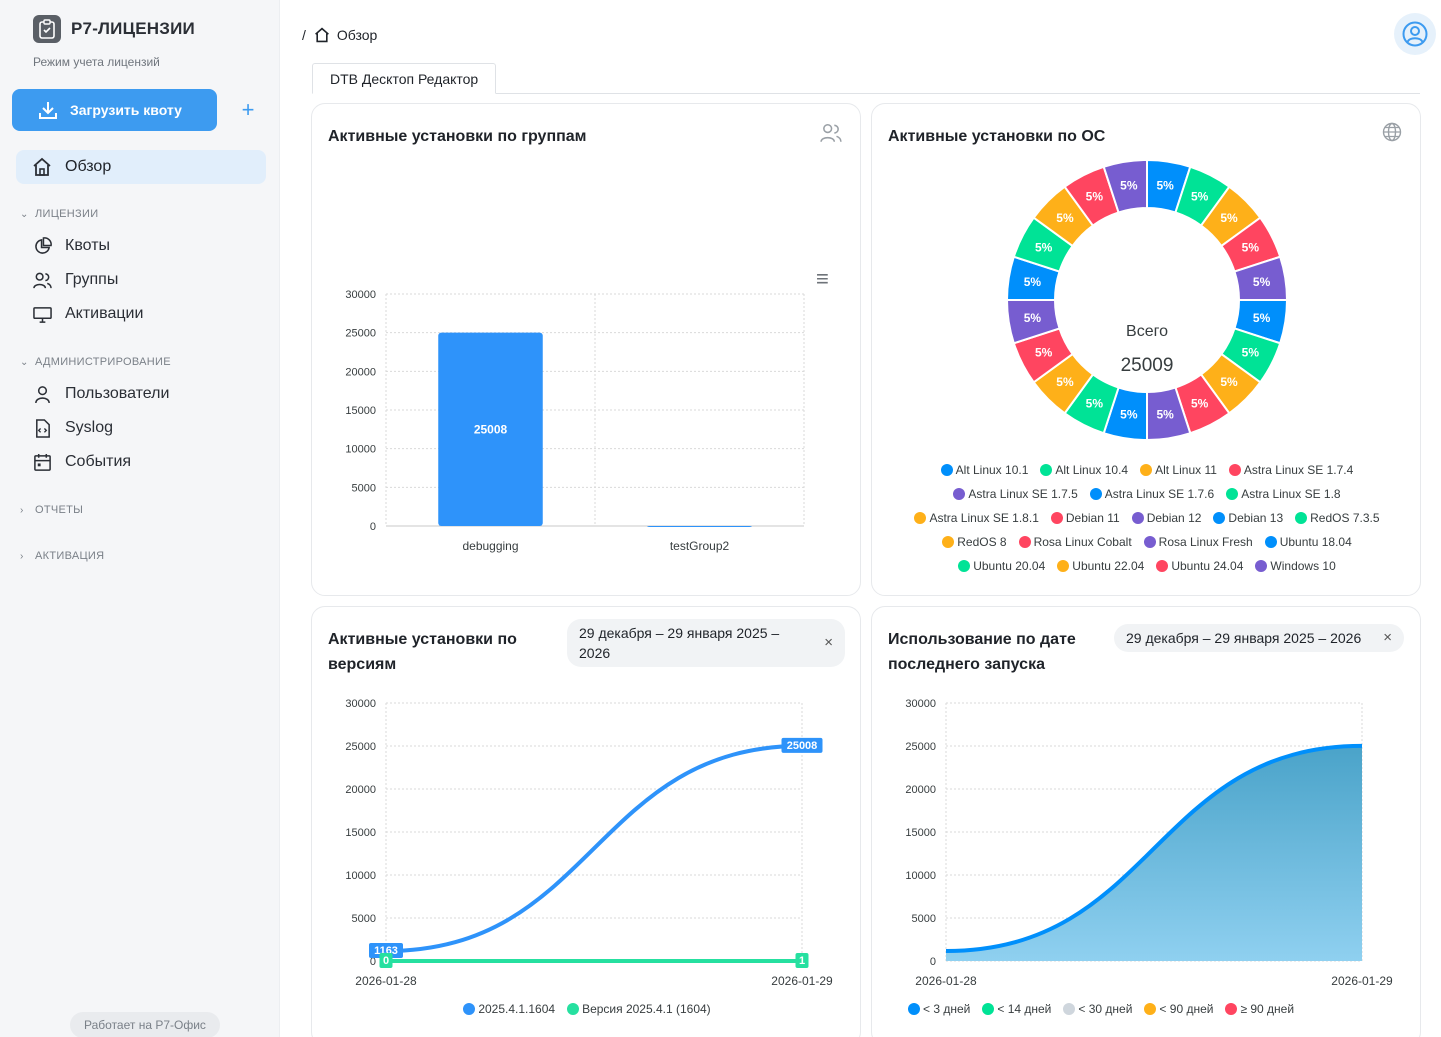 The height and width of the screenshot is (1037, 1441). What do you see at coordinates (1154, 853) in the screenshot?
I see `series-area` at bounding box center [1154, 853].